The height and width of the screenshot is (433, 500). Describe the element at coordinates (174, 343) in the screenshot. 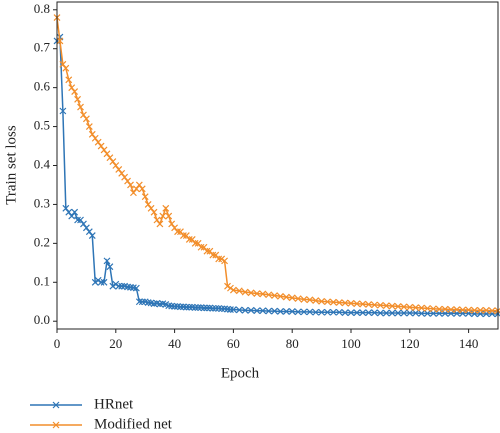

I see `x-tick-label: 40` at that location.